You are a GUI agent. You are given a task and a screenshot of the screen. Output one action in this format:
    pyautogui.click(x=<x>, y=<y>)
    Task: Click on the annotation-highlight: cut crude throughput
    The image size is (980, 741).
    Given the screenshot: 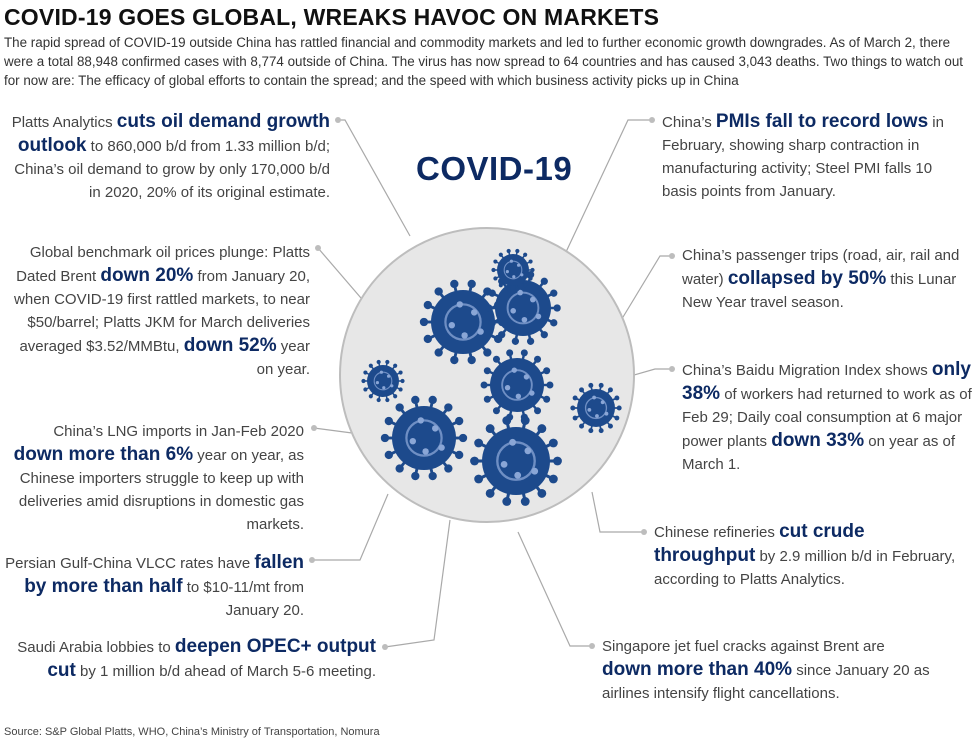 What is the action you would take?
    pyautogui.click(x=759, y=543)
    